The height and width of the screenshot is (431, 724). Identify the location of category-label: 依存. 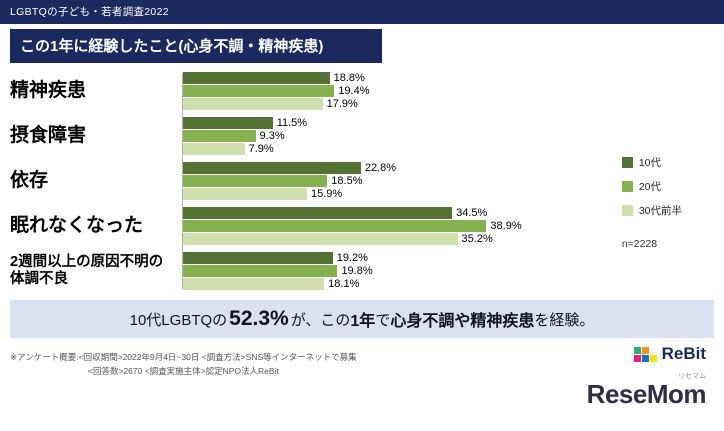
(29, 181).